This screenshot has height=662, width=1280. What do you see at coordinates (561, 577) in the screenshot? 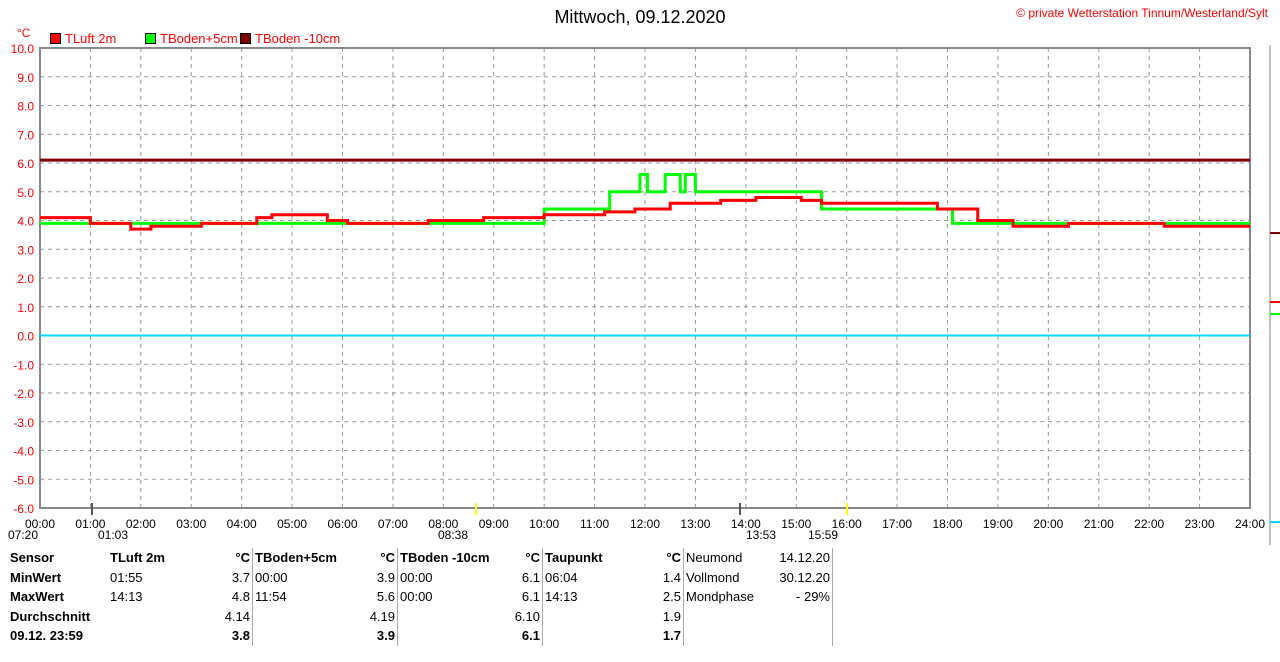
I see `cell: 06:04` at bounding box center [561, 577].